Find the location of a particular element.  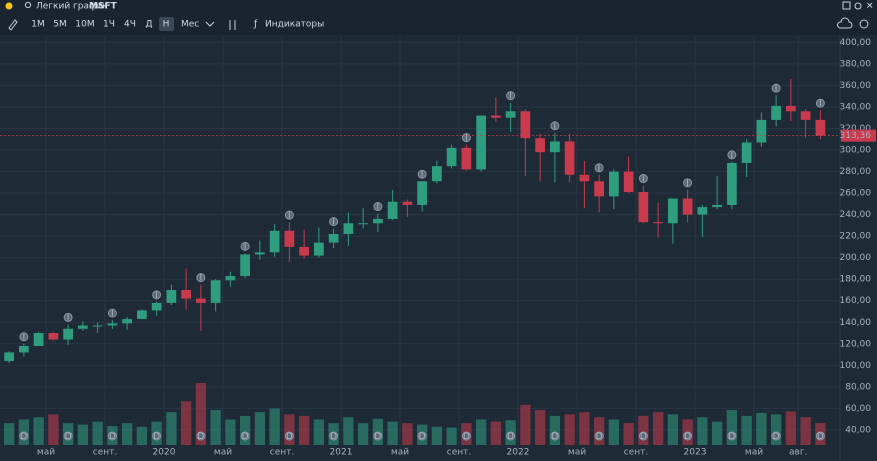

interval-button: Мес is located at coordinates (190, 25).